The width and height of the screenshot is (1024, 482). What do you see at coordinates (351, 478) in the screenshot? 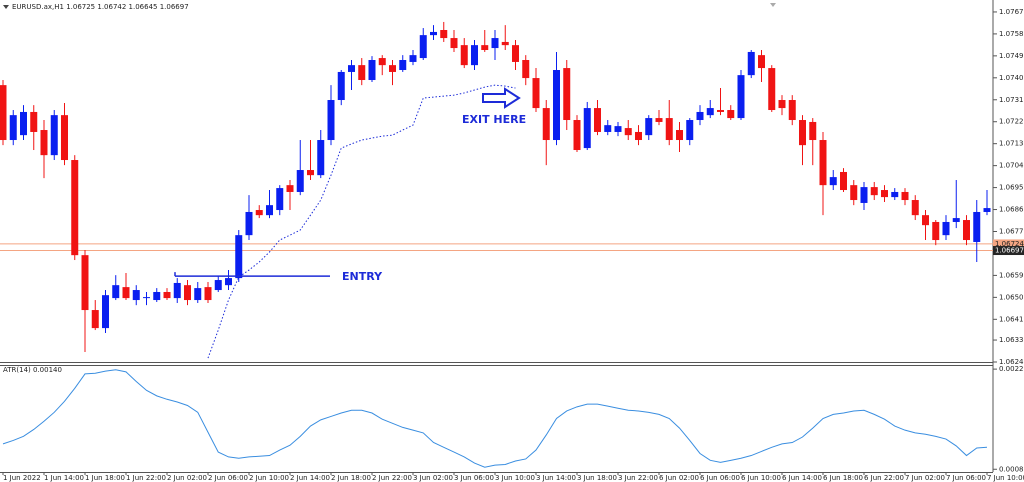
I see `x-tick-label: 2 Jun 18:00` at bounding box center [351, 478].